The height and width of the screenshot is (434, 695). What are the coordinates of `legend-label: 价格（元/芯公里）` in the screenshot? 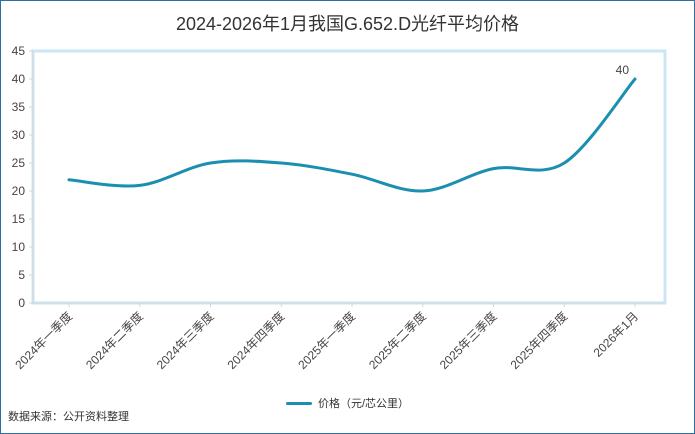 It's located at (363, 404).